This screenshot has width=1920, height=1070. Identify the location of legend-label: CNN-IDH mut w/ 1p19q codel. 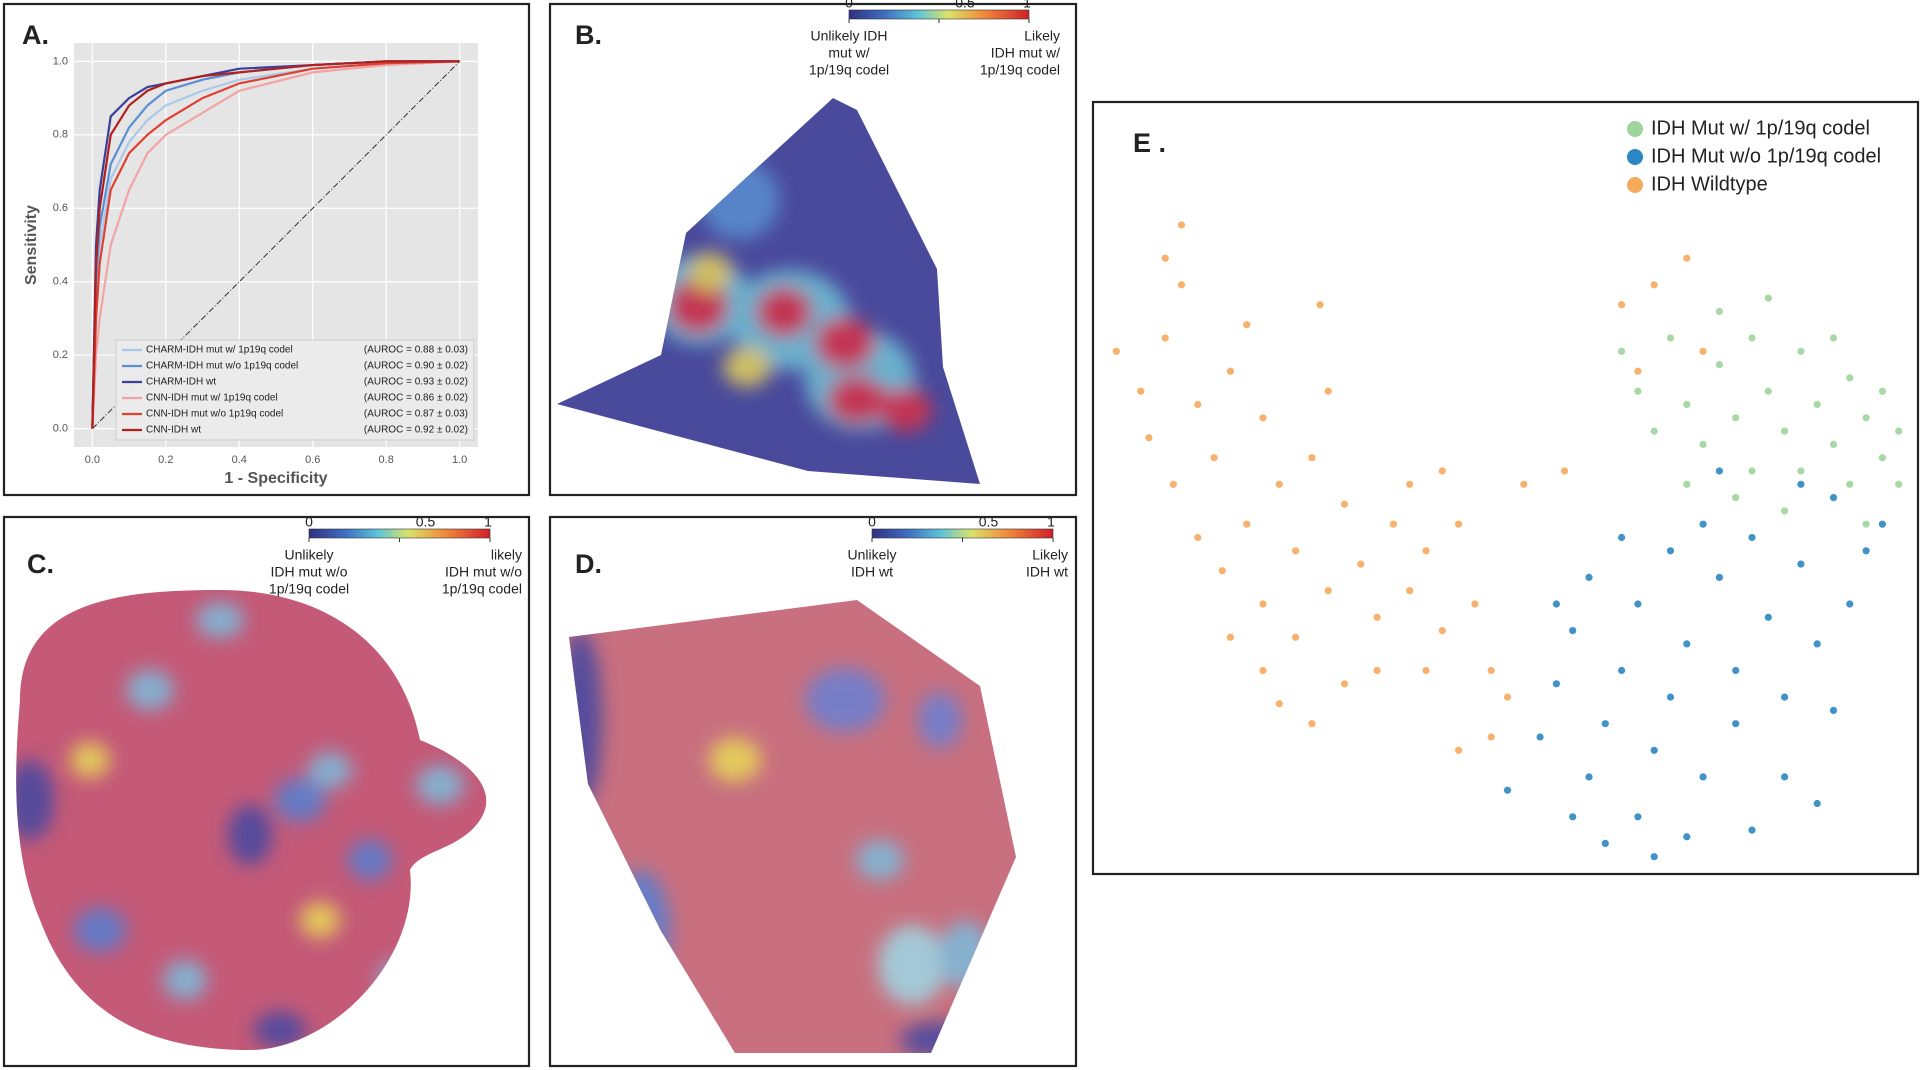
(212, 398).